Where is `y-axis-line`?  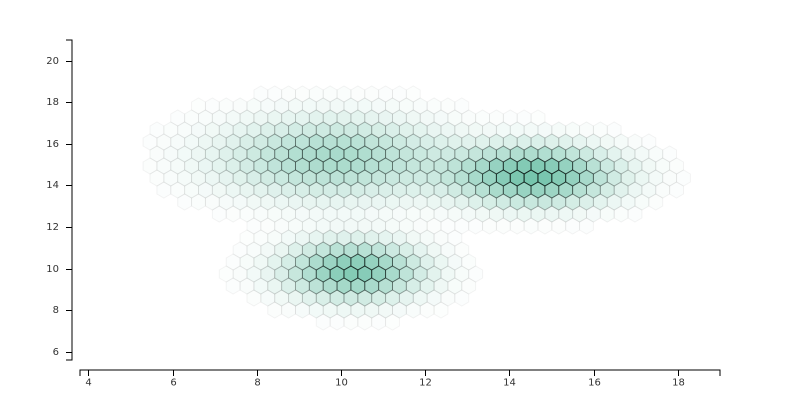 y-axis-line is located at coordinates (69, 200).